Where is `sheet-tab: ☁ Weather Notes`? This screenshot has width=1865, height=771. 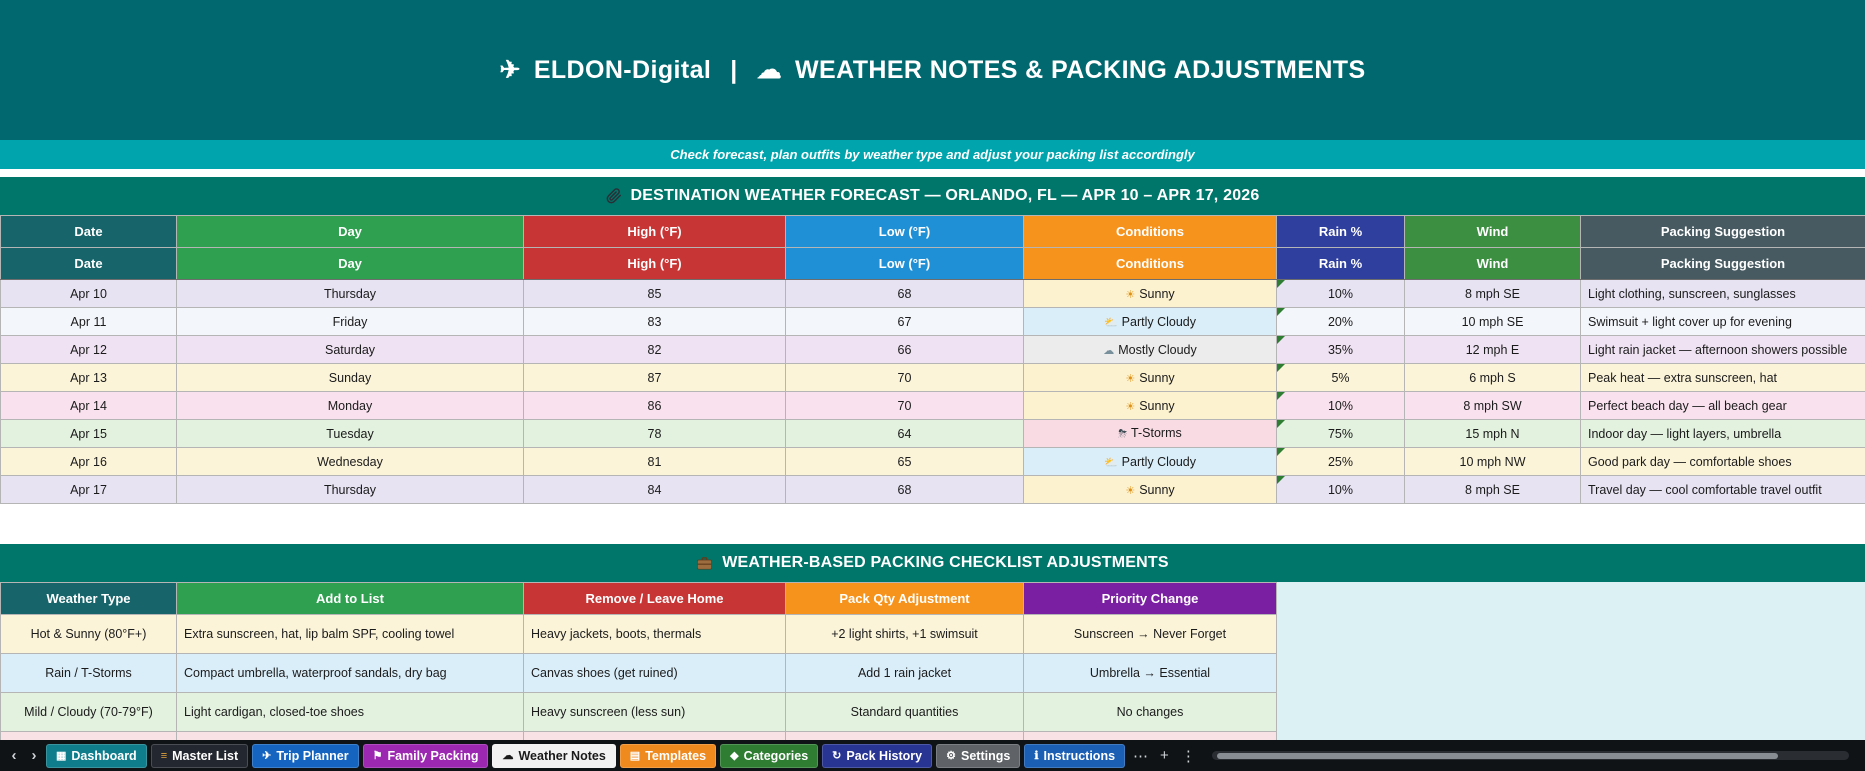
sheet-tab: ☁ Weather Notes is located at coordinates (554, 755).